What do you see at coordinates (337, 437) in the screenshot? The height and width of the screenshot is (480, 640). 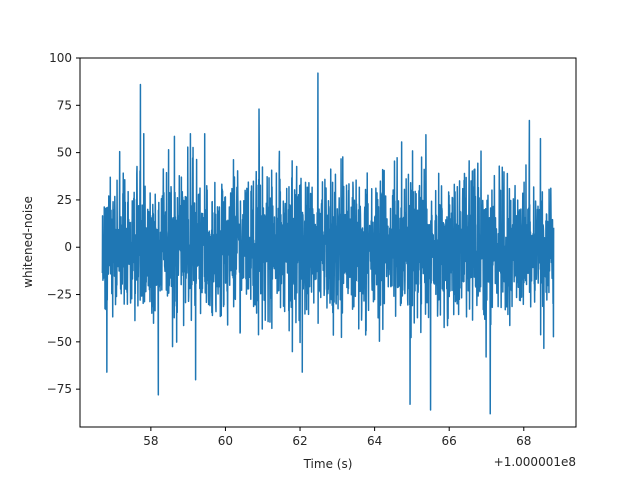 I see `x-axis: 58 60 62 64 66 68` at bounding box center [337, 437].